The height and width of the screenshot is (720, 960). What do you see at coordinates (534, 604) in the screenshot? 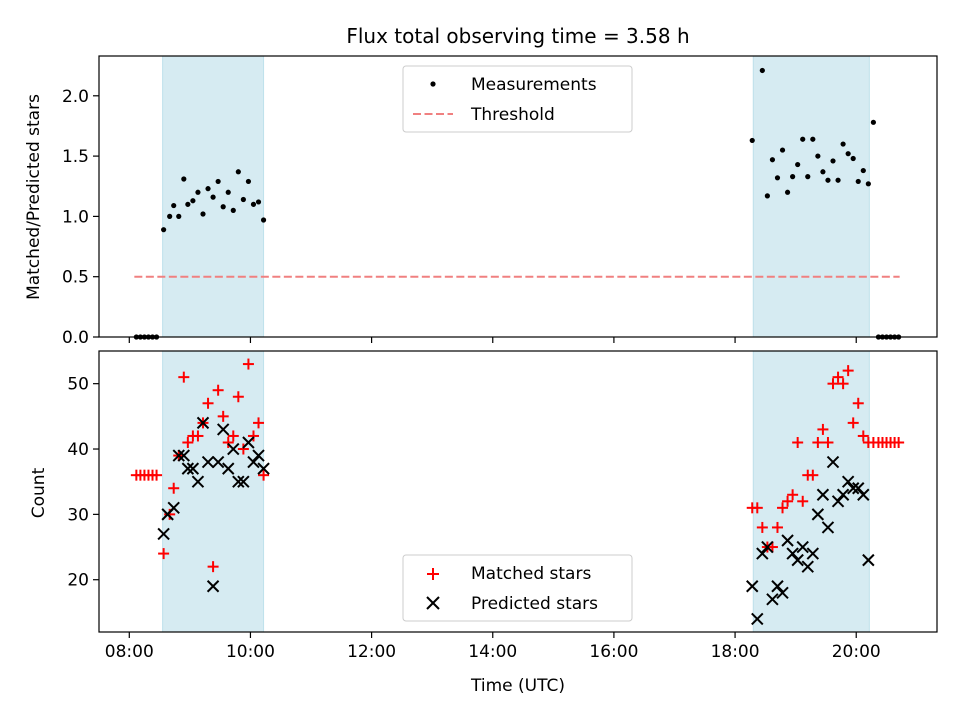
I see `legend-predicted-label: Predicted stars` at bounding box center [534, 604].